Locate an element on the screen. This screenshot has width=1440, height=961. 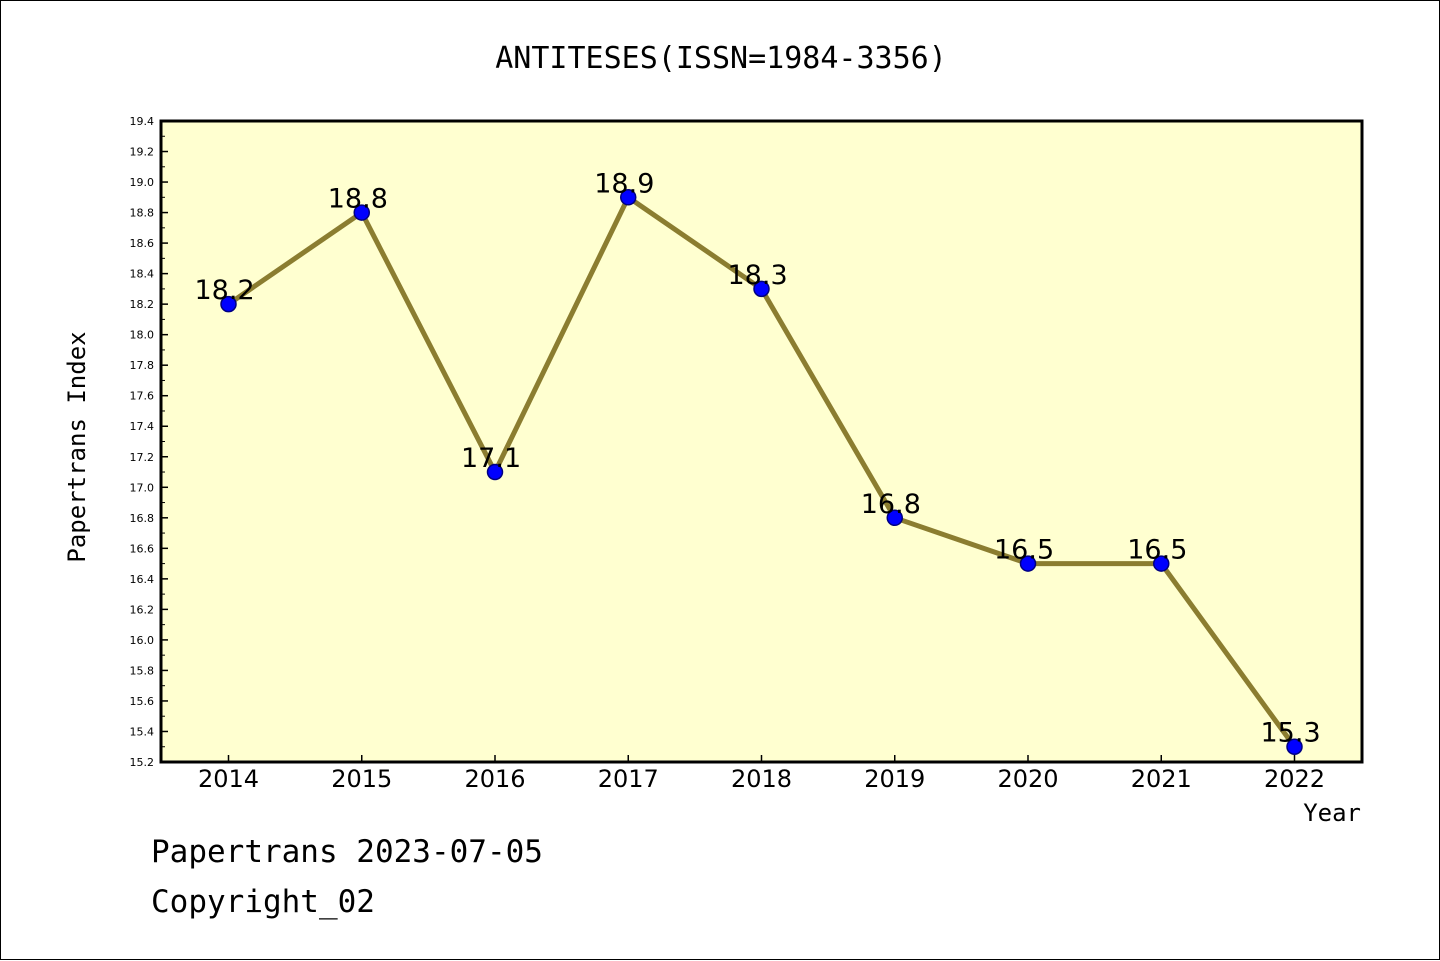
y-tick-label: 15.2 is located at coordinates (142, 762).